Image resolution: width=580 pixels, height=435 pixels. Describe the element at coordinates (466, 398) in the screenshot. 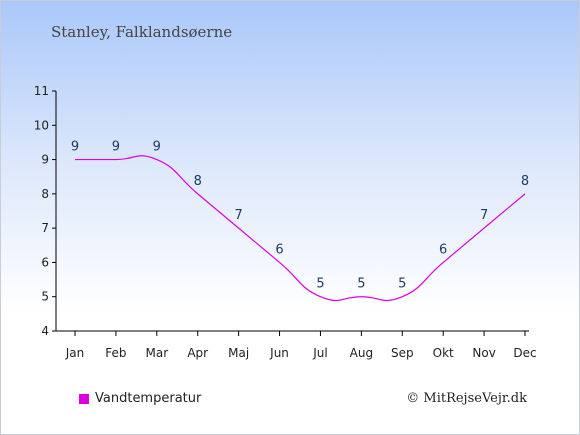

I see `copyright-text: © MitRejseVejr.dk` at that location.